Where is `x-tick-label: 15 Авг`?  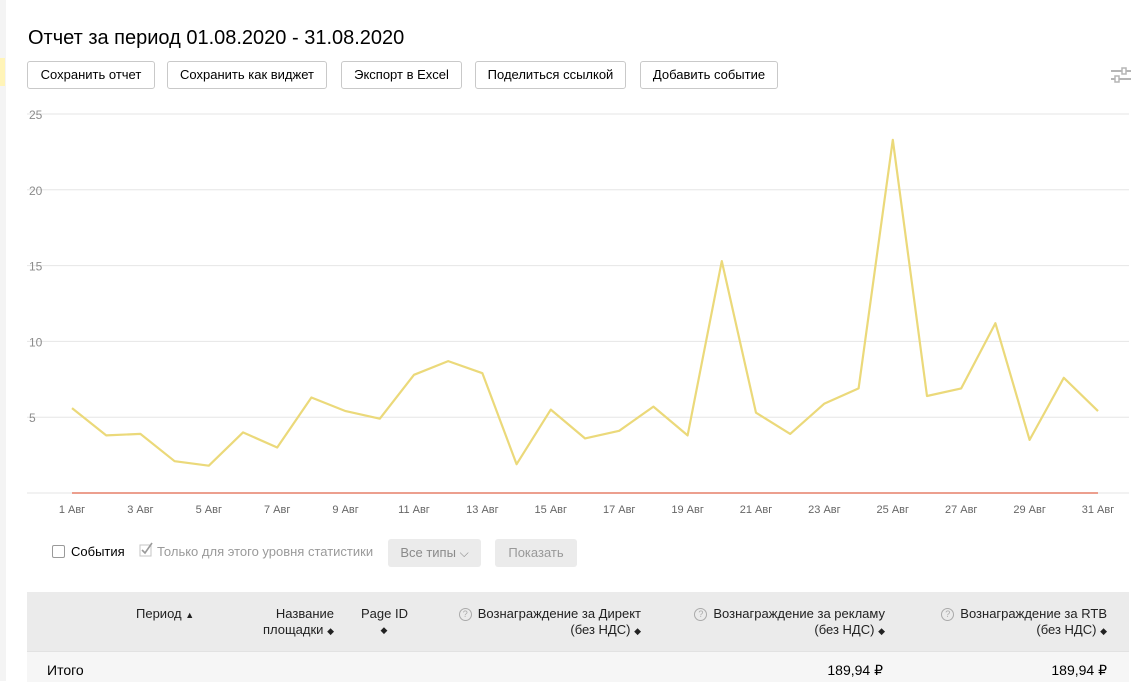
x-tick-label: 15 Авг is located at coordinates (551, 510).